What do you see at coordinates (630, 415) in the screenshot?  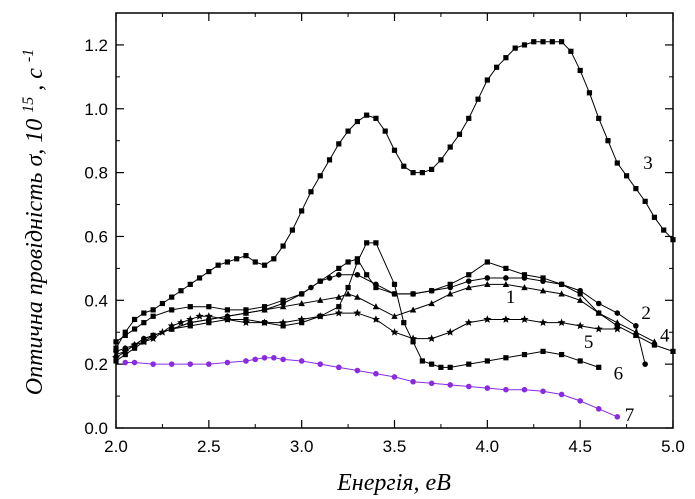 I see `series-label-7: 7` at bounding box center [630, 415].